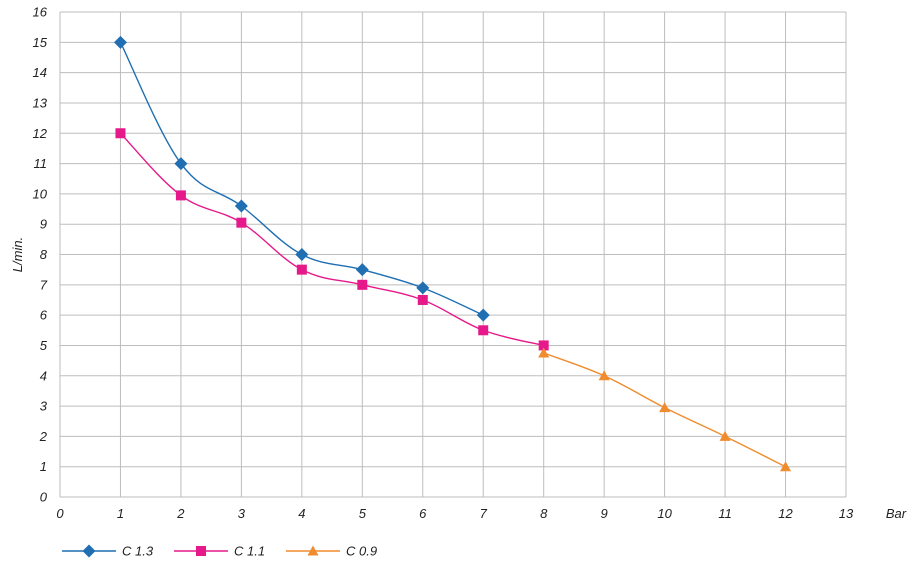  I want to click on x-tick-label: 0, so click(60, 513).